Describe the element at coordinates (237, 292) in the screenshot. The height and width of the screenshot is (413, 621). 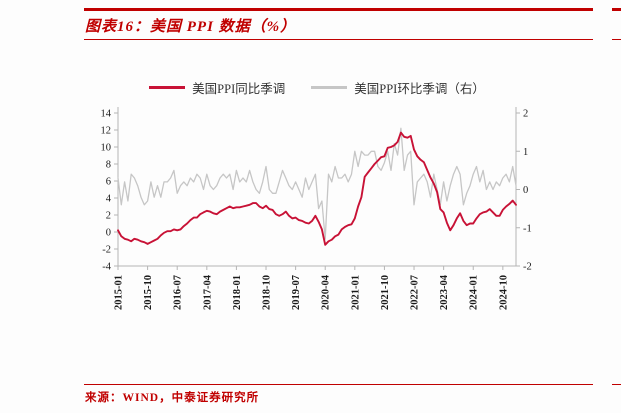
I see `svg-text: 2018-01` at that location.